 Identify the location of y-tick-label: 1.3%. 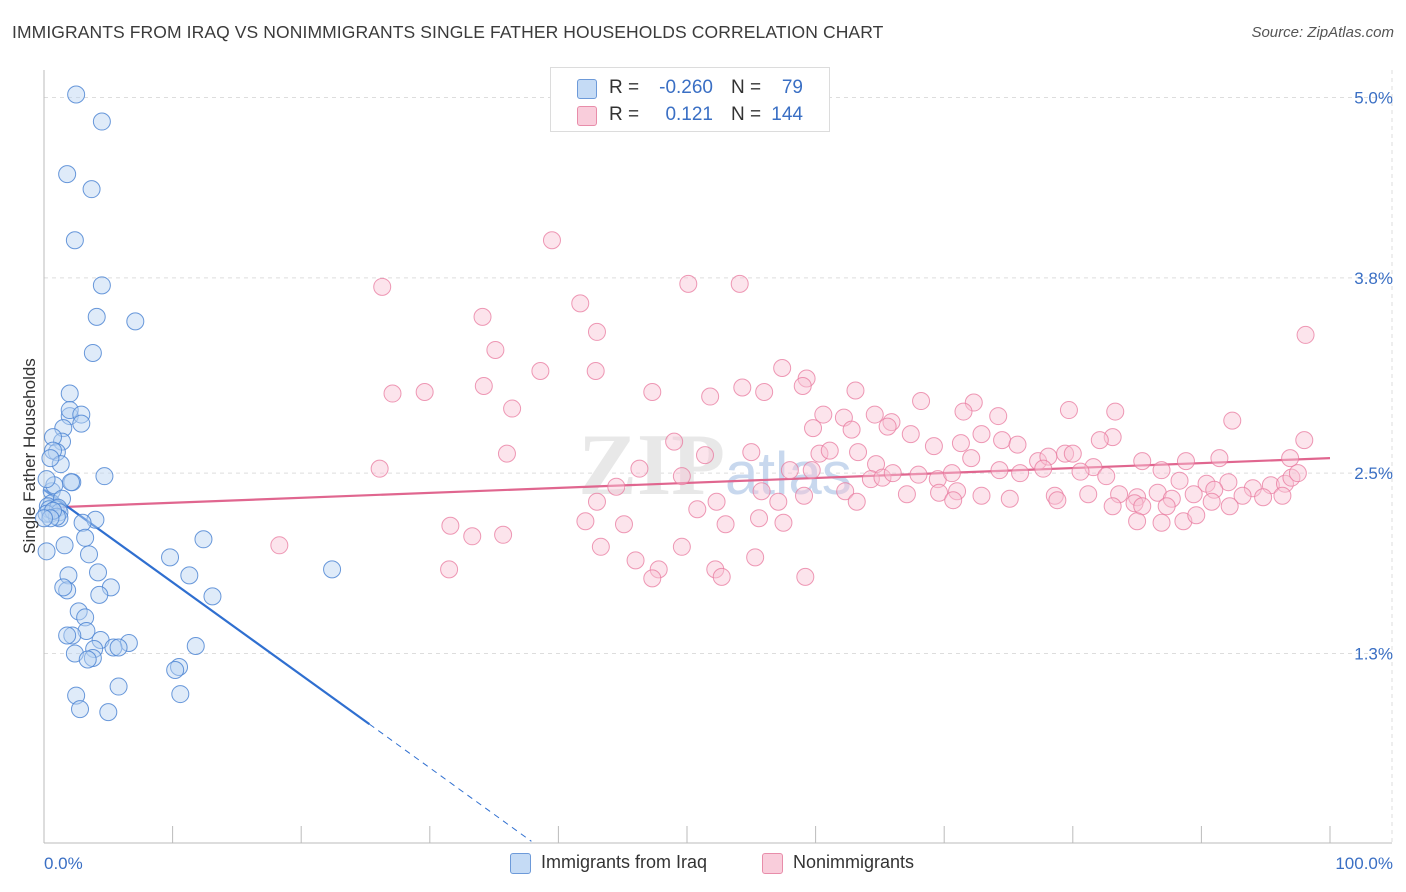
(1373, 654).